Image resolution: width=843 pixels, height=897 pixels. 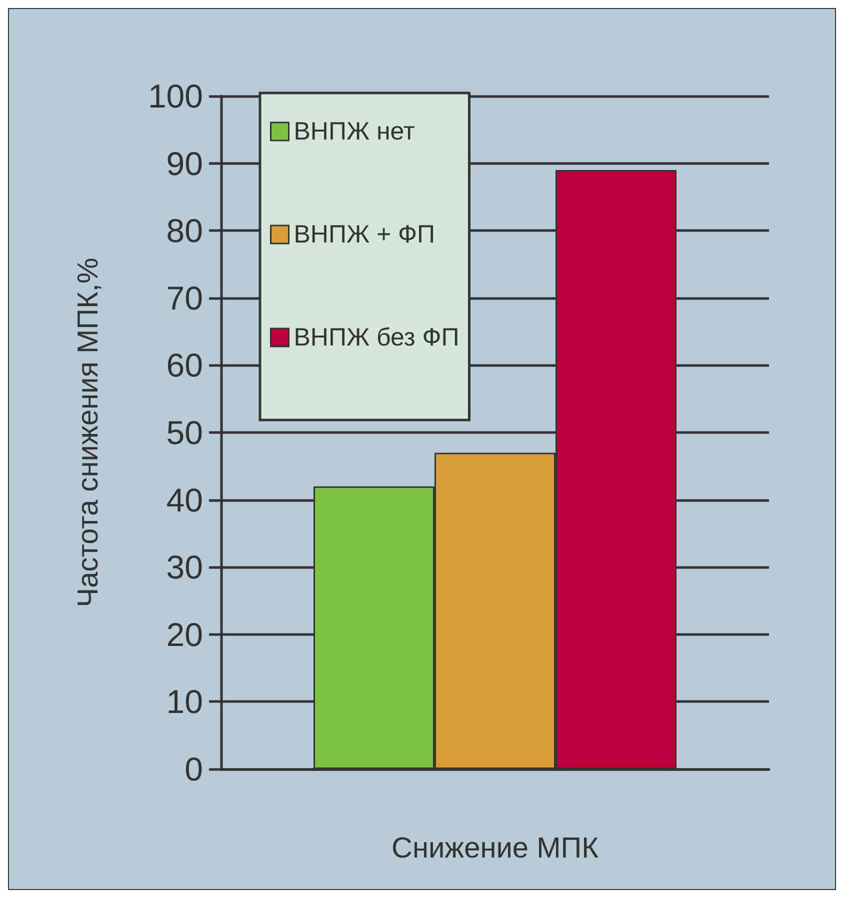 I want to click on legend-label: ВНПЖ нет, so click(x=355, y=132).